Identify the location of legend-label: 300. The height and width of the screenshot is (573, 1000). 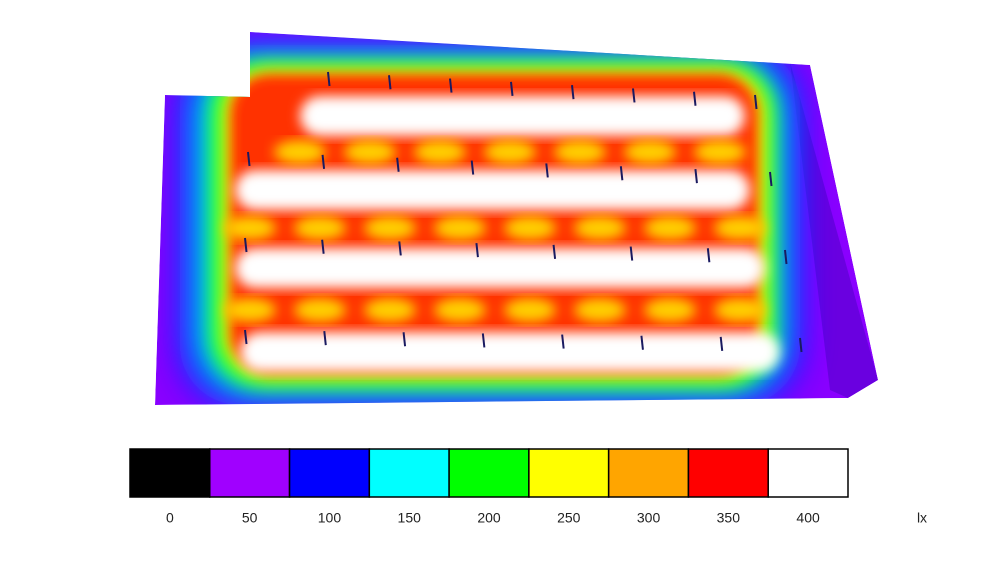
(649, 518).